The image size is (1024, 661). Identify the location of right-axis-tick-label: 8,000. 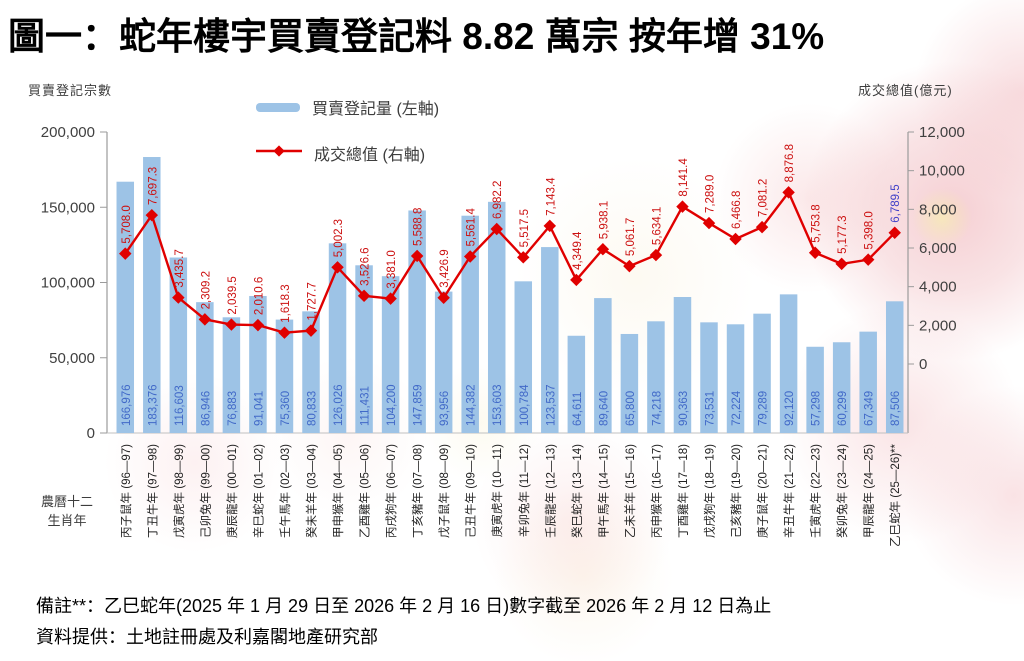
(938, 209).